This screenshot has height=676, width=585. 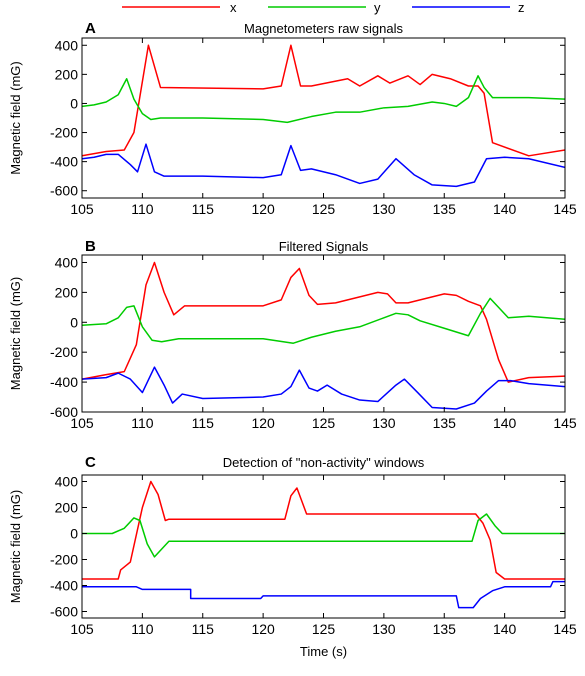 I want to click on legend: x y z, so click(x=323, y=7).